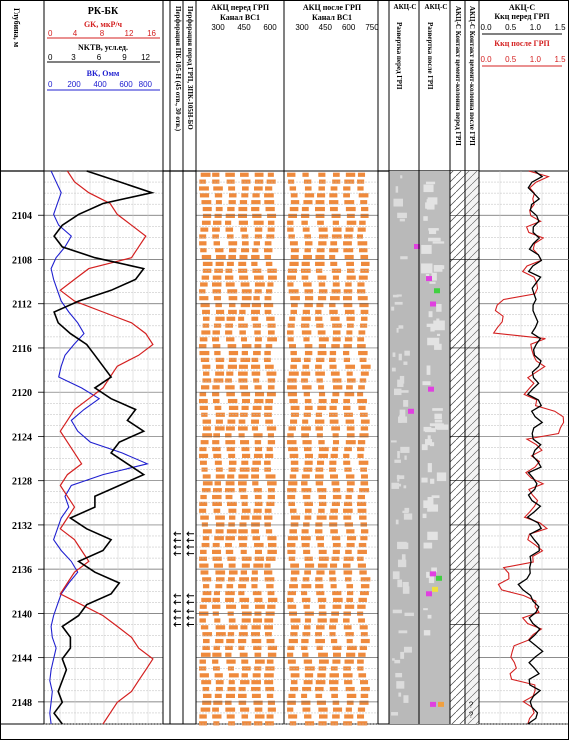 Image resolution: width=569 pixels, height=740 pixels. What do you see at coordinates (99, 57) in the screenshot?
I see `nktb-scale-ticks: 0 3 6 9 12` at bounding box center [99, 57].